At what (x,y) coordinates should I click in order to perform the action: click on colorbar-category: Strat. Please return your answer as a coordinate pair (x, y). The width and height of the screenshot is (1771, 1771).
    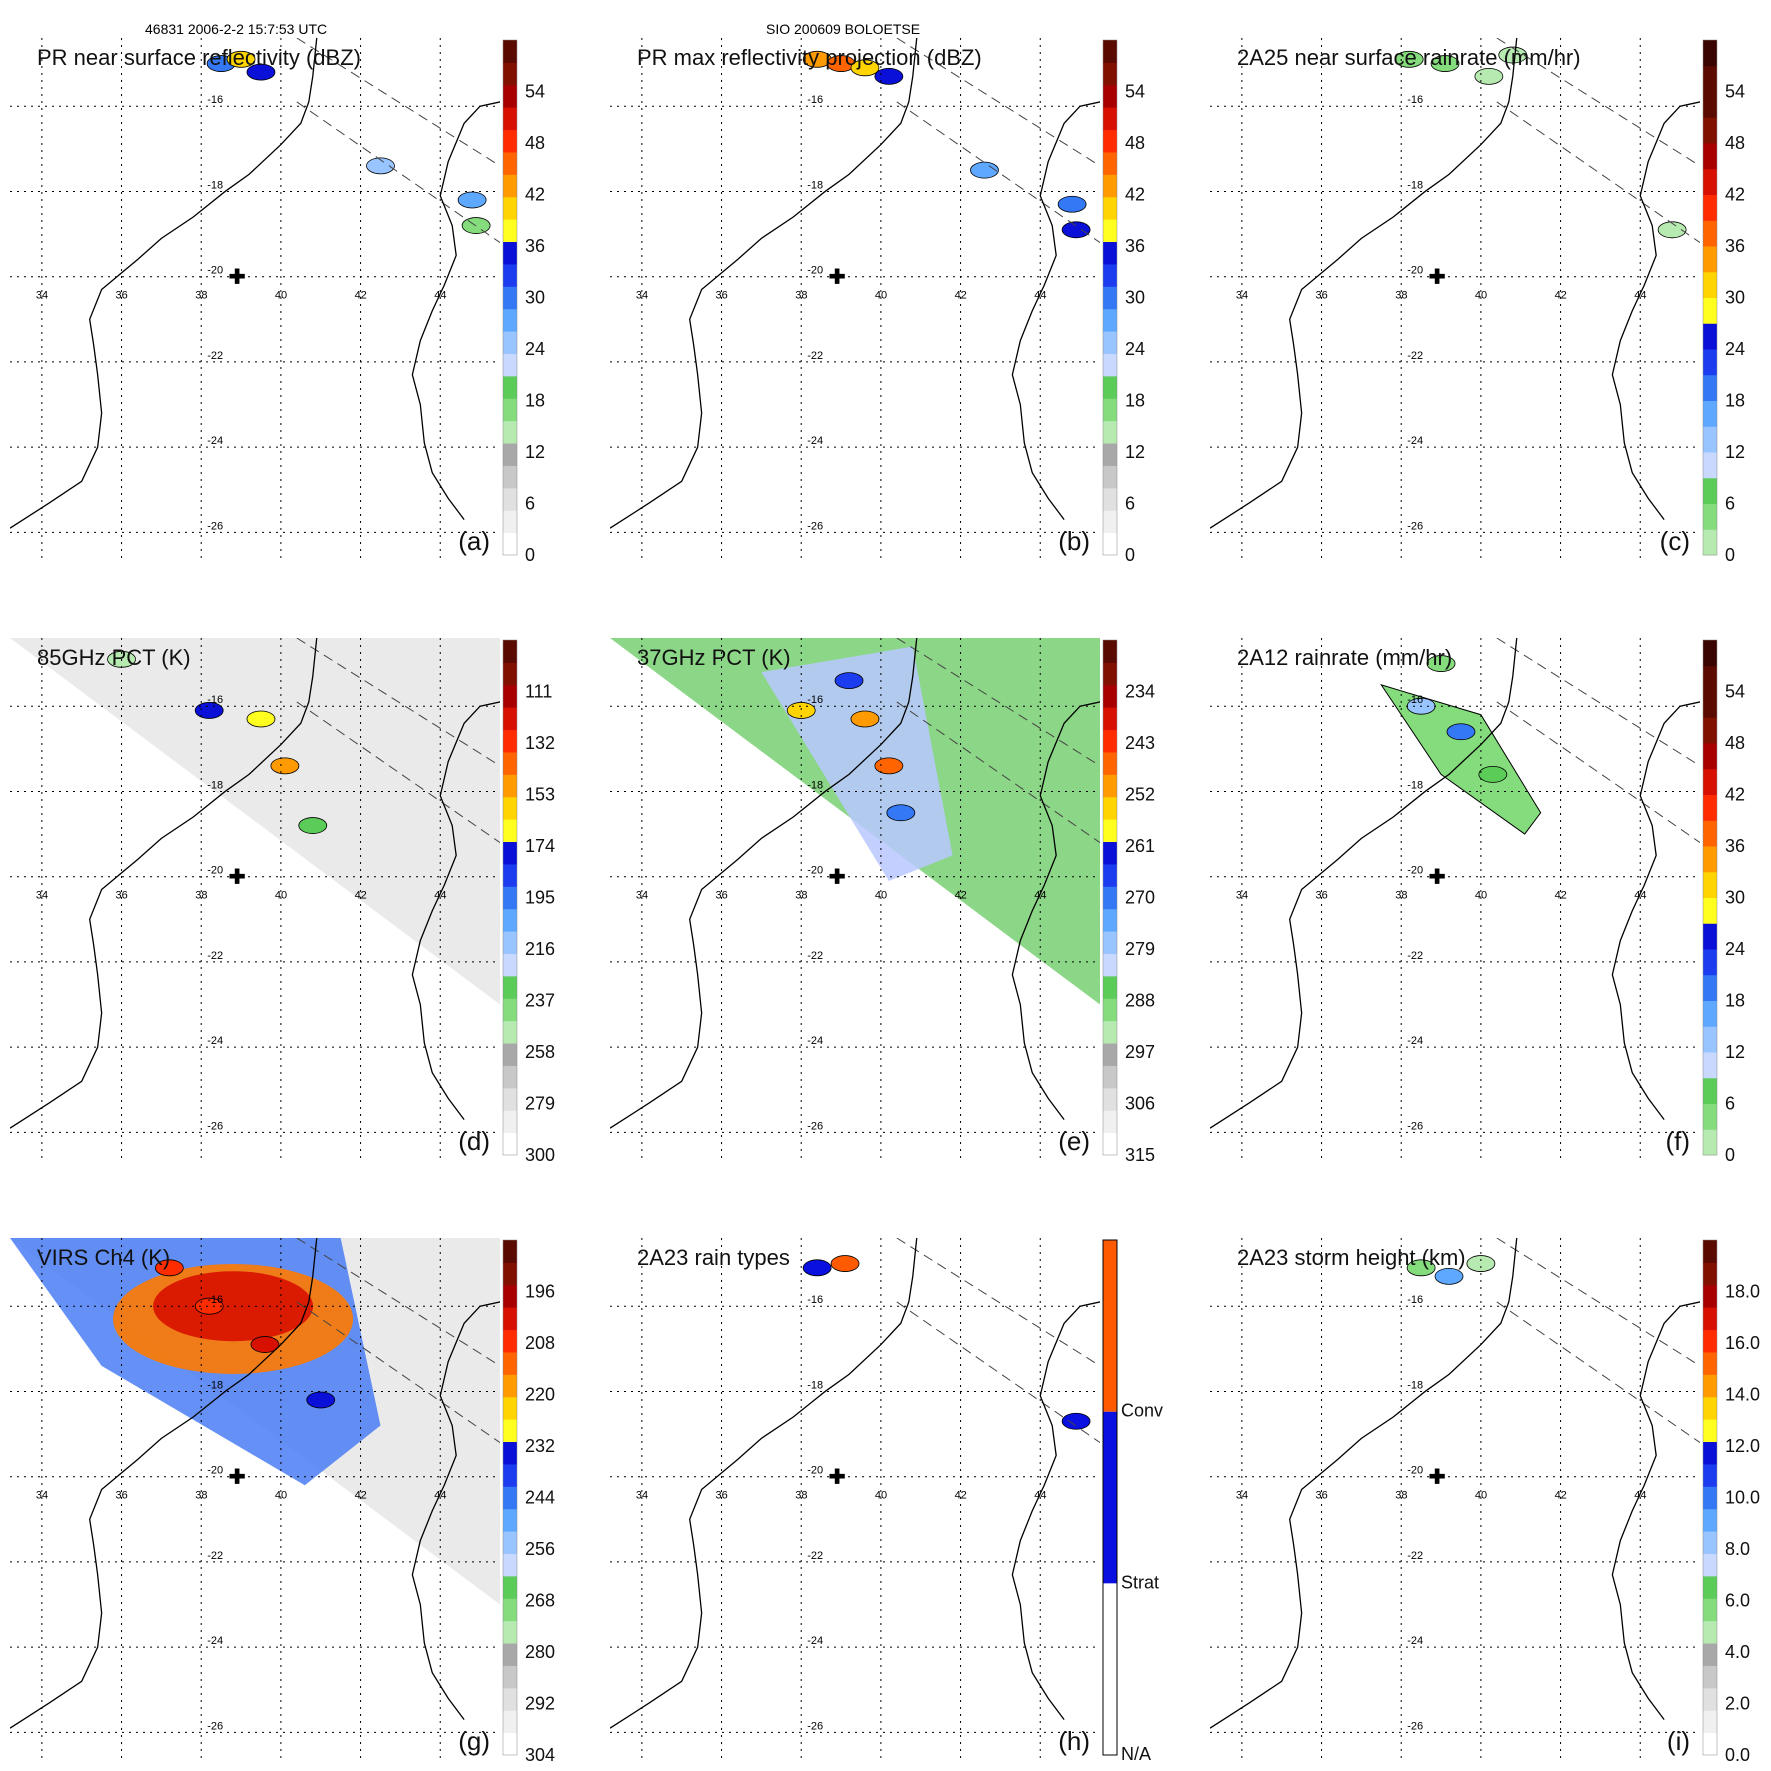
    Looking at the image, I should click on (1140, 1582).